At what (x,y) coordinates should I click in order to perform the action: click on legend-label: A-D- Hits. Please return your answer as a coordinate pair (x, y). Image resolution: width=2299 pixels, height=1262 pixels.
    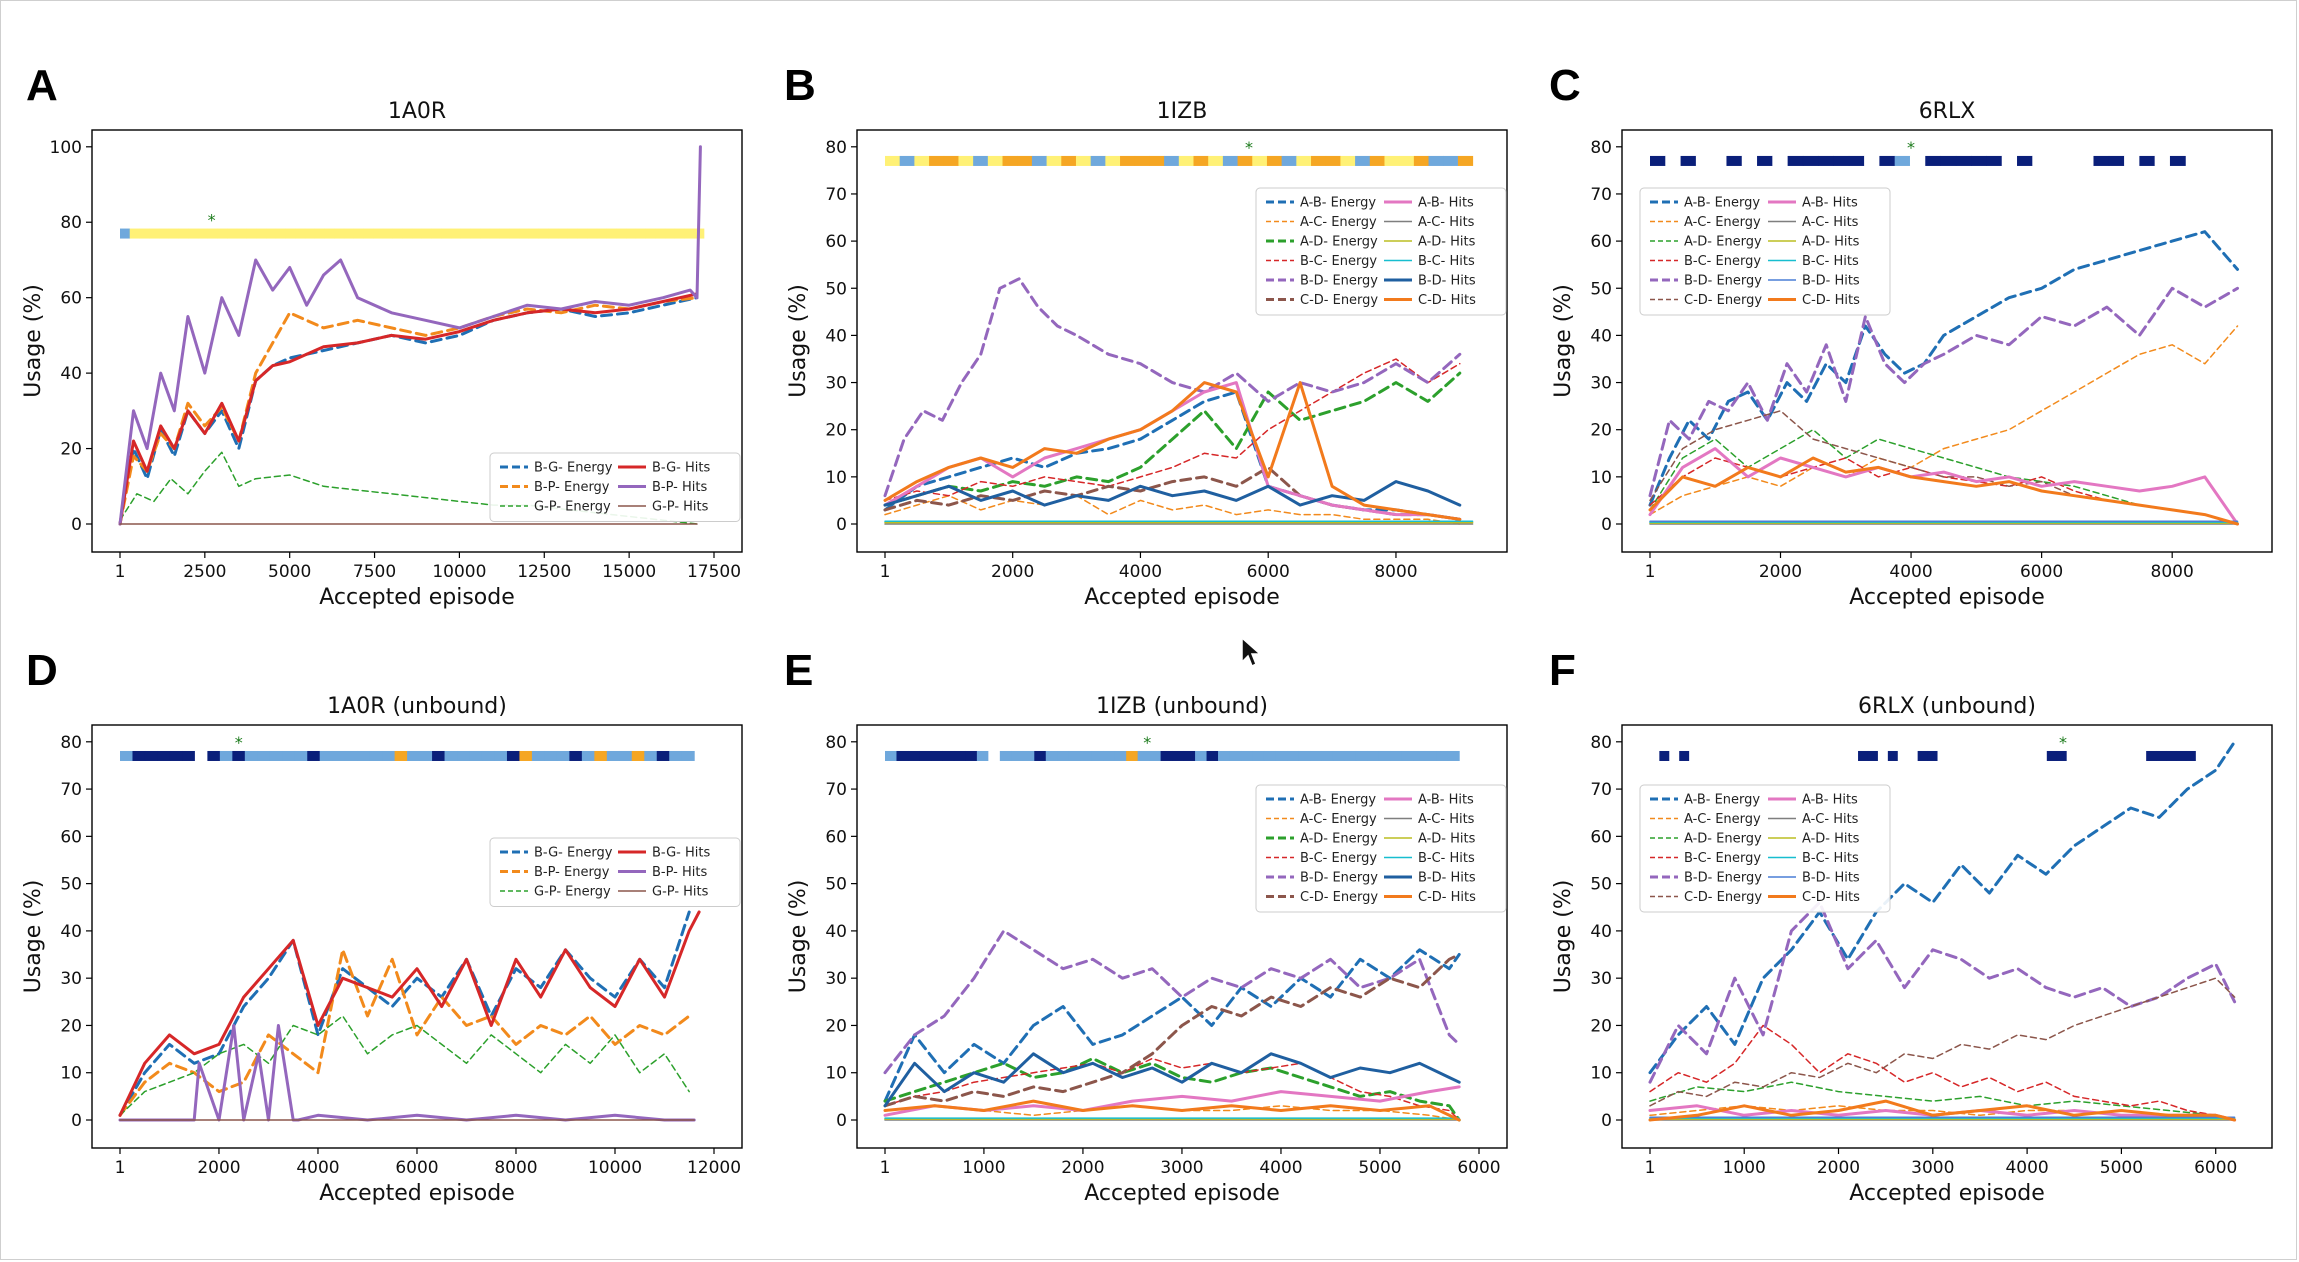
    Looking at the image, I should click on (1447, 242).